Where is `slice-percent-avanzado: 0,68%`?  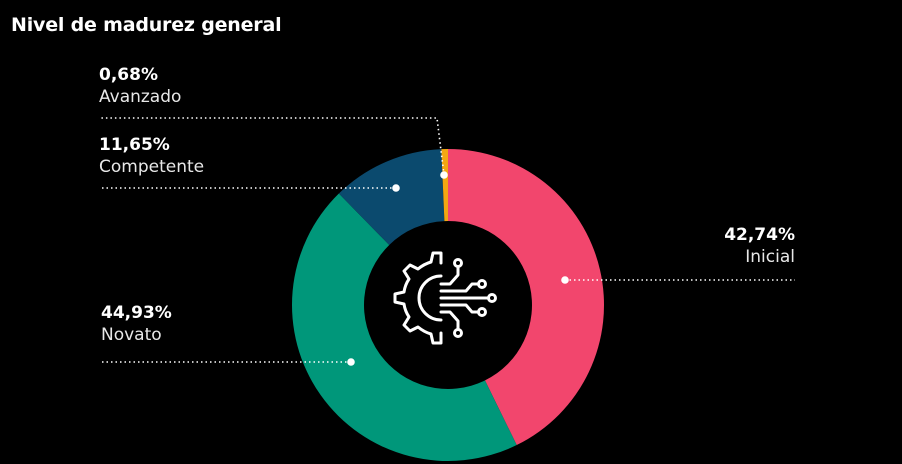
slice-percent-avanzado: 0,68% is located at coordinates (128, 75).